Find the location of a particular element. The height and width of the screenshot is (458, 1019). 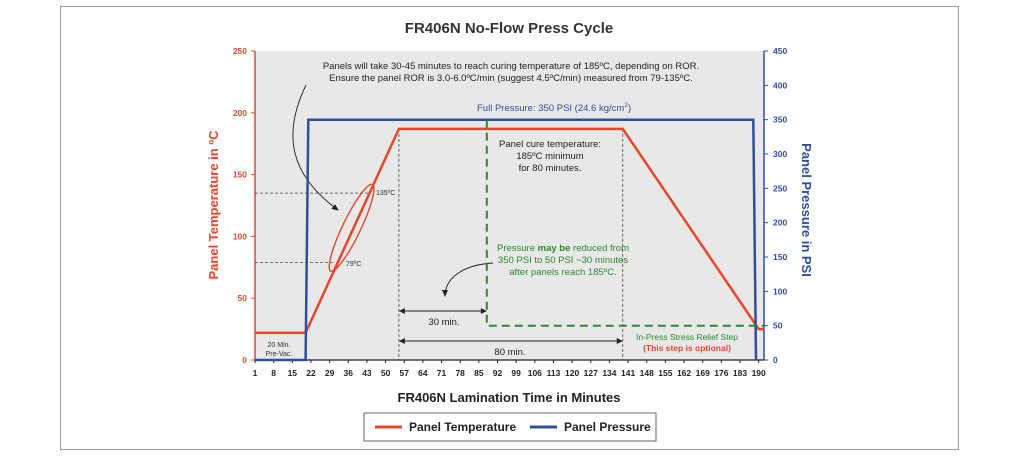

y-left-tick-label: 150 is located at coordinates (240, 175).